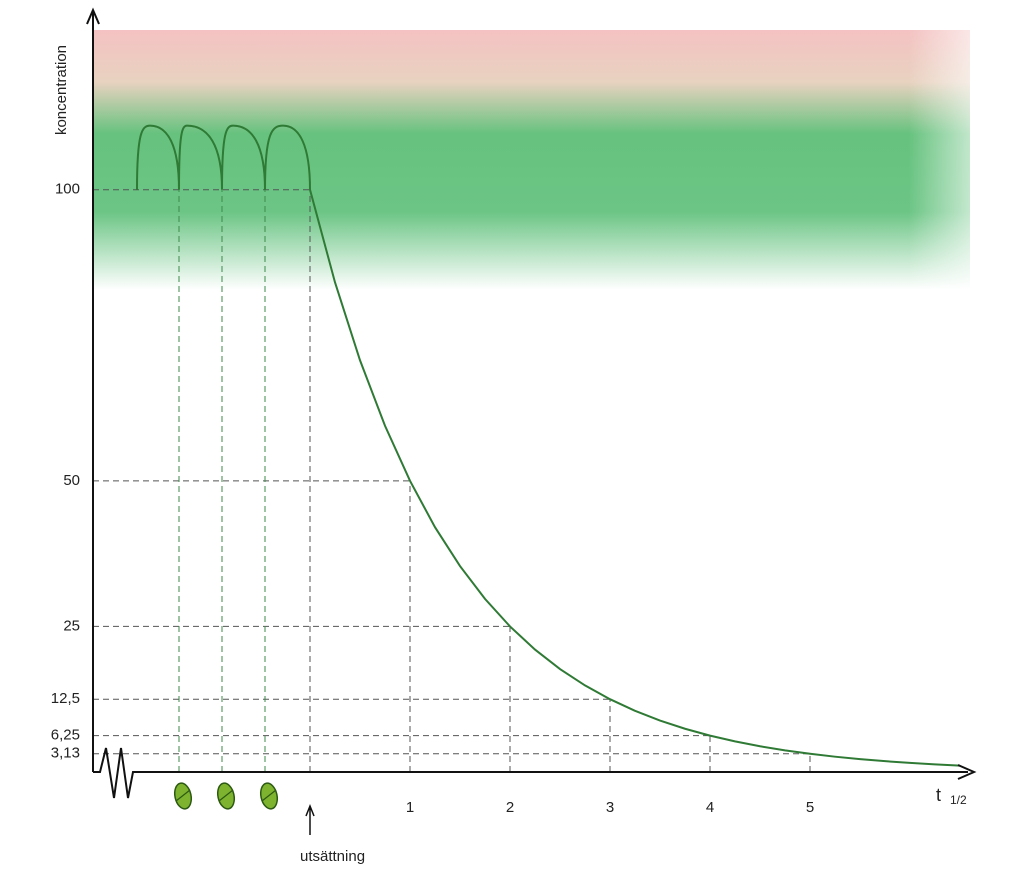  I want to click on y-axis-label: koncentration, so click(61, 90).